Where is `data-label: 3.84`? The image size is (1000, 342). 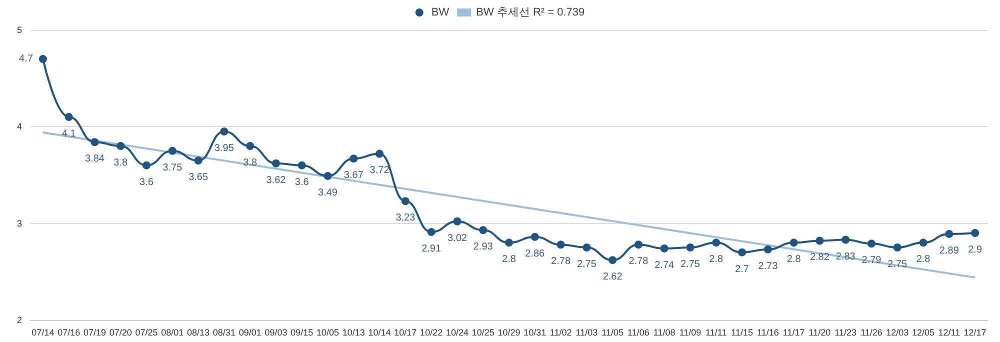 data-label: 3.84 is located at coordinates (94, 159).